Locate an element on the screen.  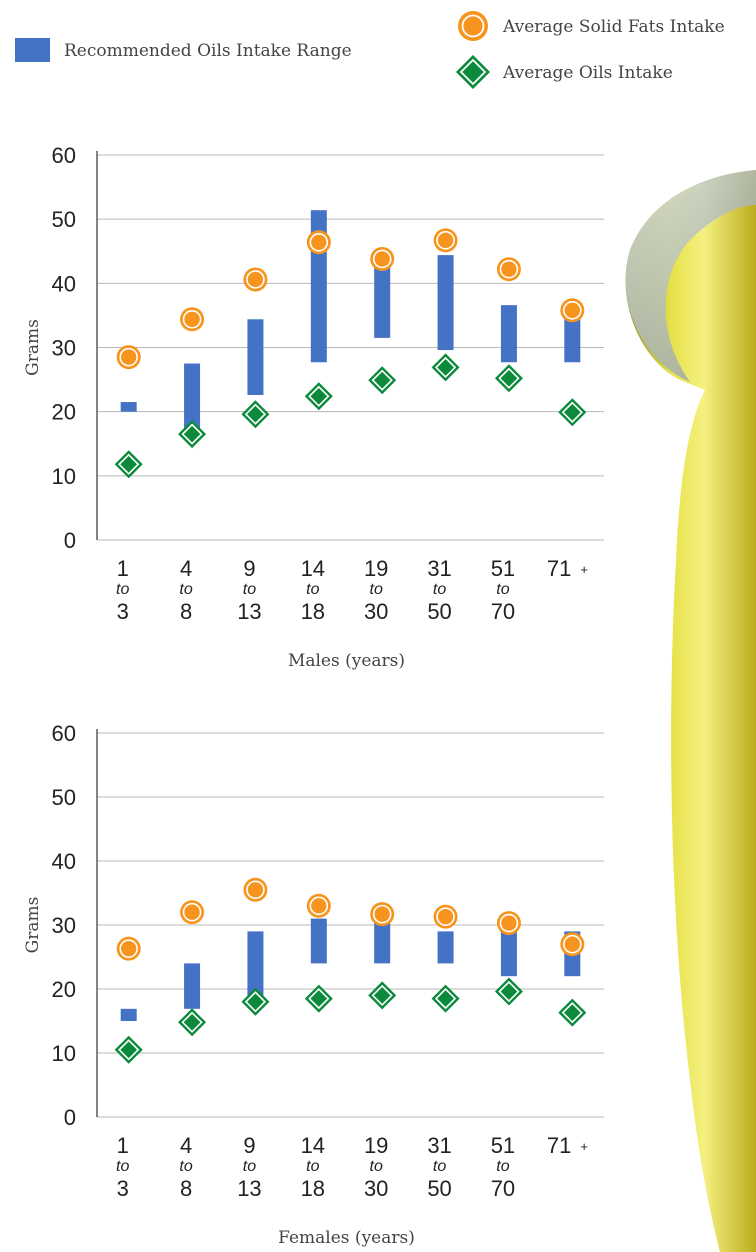
oil-decoration is located at coordinates (690, 711).